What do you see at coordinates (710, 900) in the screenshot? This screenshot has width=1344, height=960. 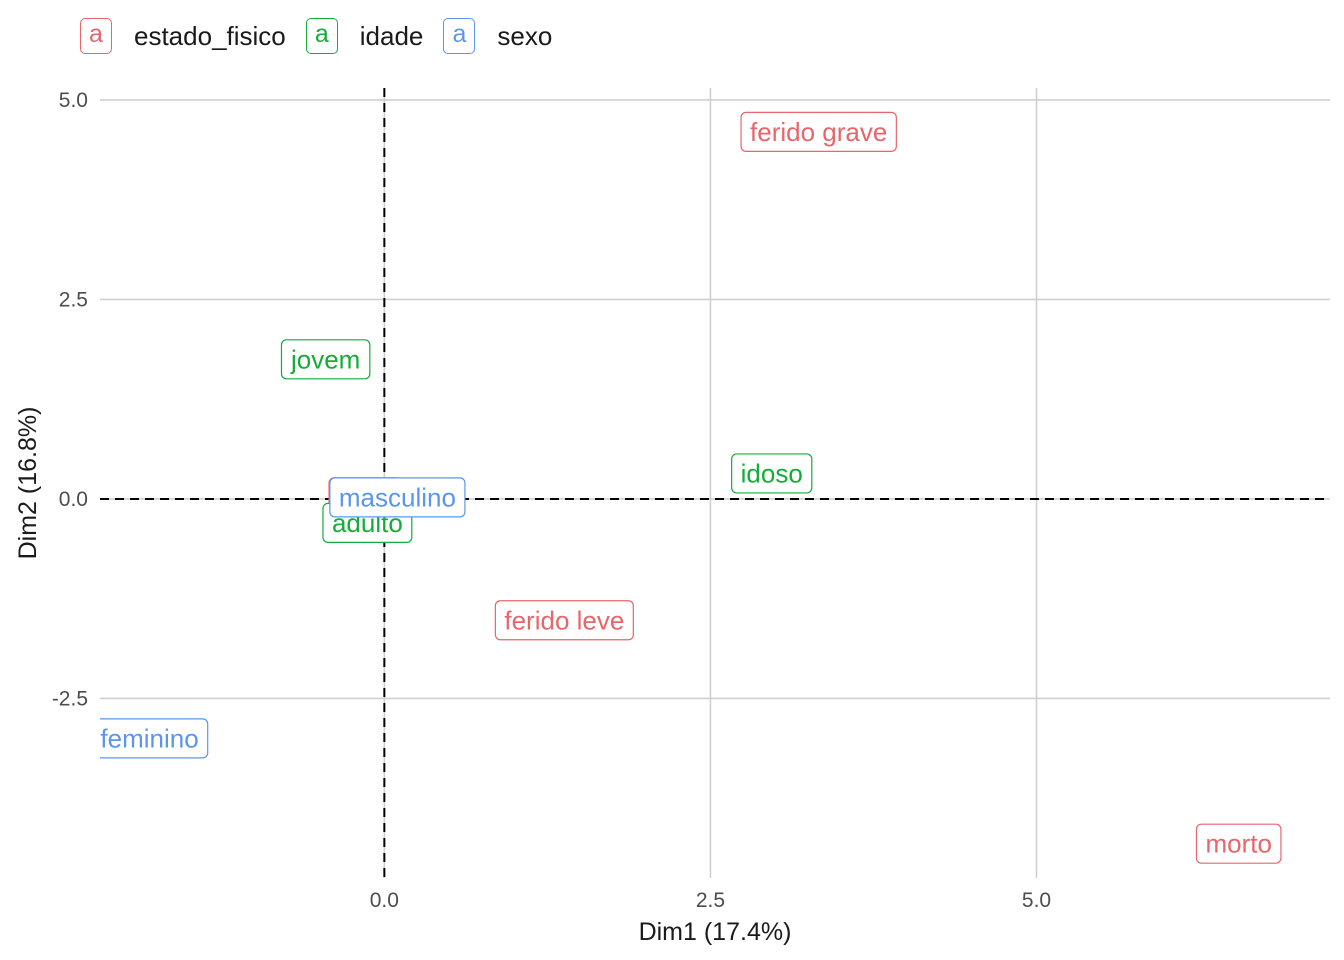 I see `x-tick-label: 2.5` at bounding box center [710, 900].